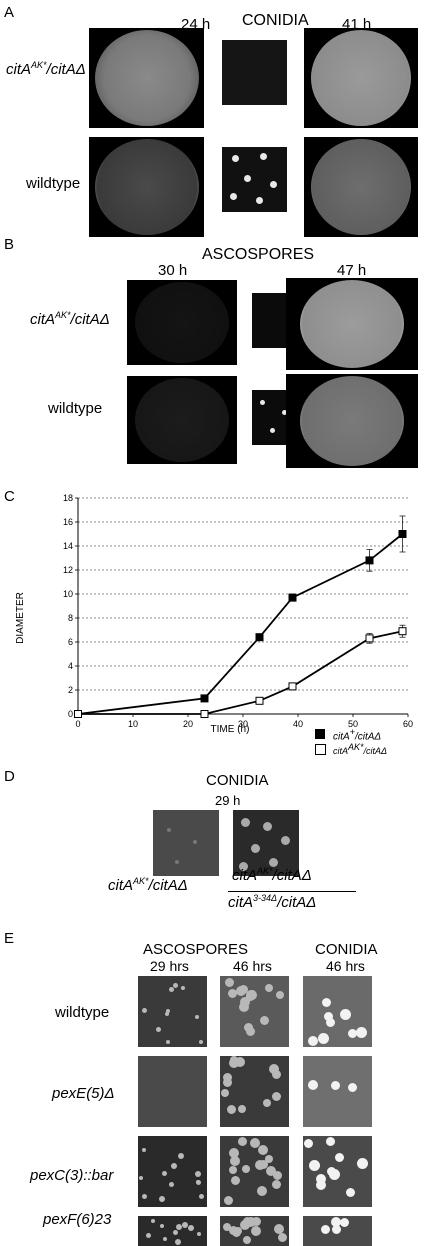 Image resolution: width=425 pixels, height=1246 pixels. Describe the element at coordinates (196, 949) in the screenshot. I see `panel-e-col-ascospores: ASCOSPORES` at that location.